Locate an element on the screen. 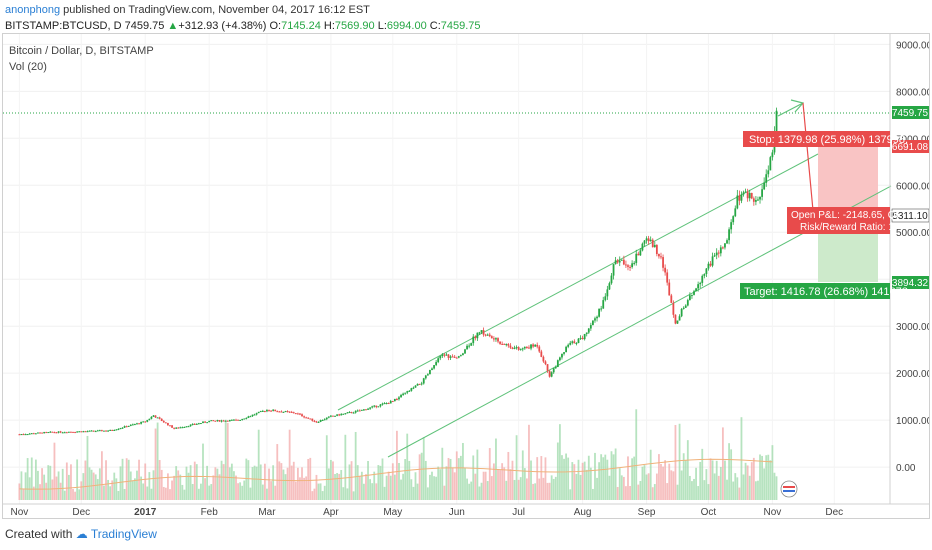 Image resolution: width=932 pixels, height=550 pixels. stop-label: Stop: 1379.98 (25.98%) 137998, is located at coordinates (825, 139).